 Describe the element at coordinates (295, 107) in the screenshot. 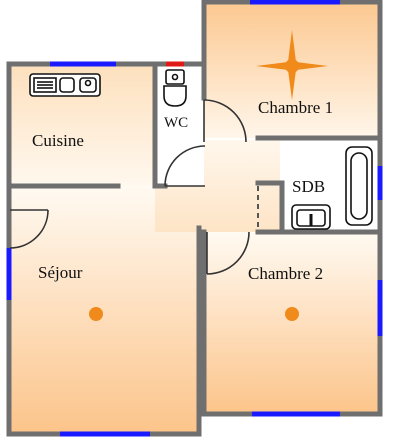

I see `room-label-chambre1: Chambre 1` at that location.